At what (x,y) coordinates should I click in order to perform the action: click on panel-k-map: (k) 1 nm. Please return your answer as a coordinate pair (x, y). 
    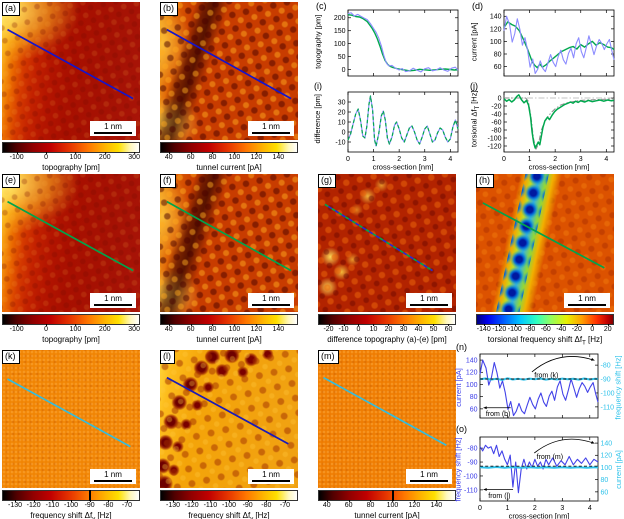
    Looking at the image, I should click on (71, 419).